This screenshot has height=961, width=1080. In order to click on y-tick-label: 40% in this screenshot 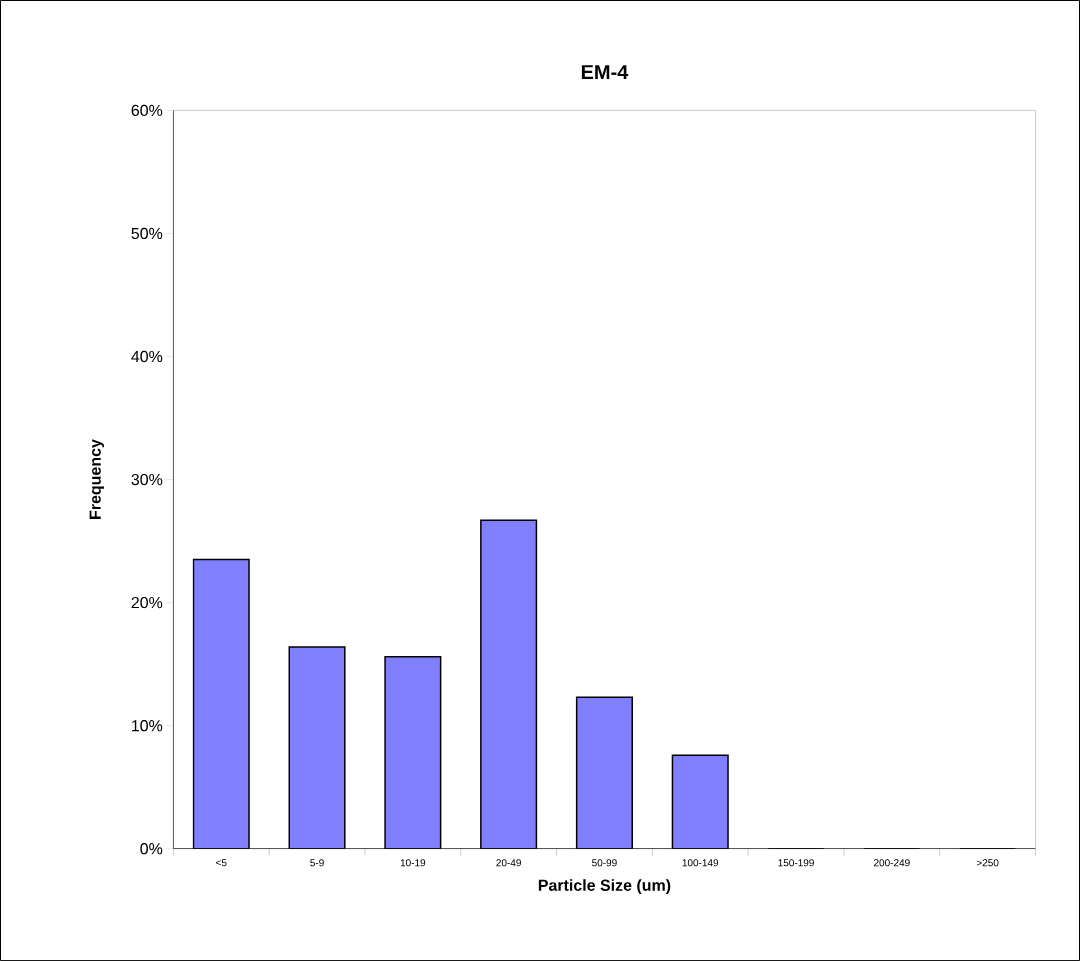, I will do `click(147, 356)`.